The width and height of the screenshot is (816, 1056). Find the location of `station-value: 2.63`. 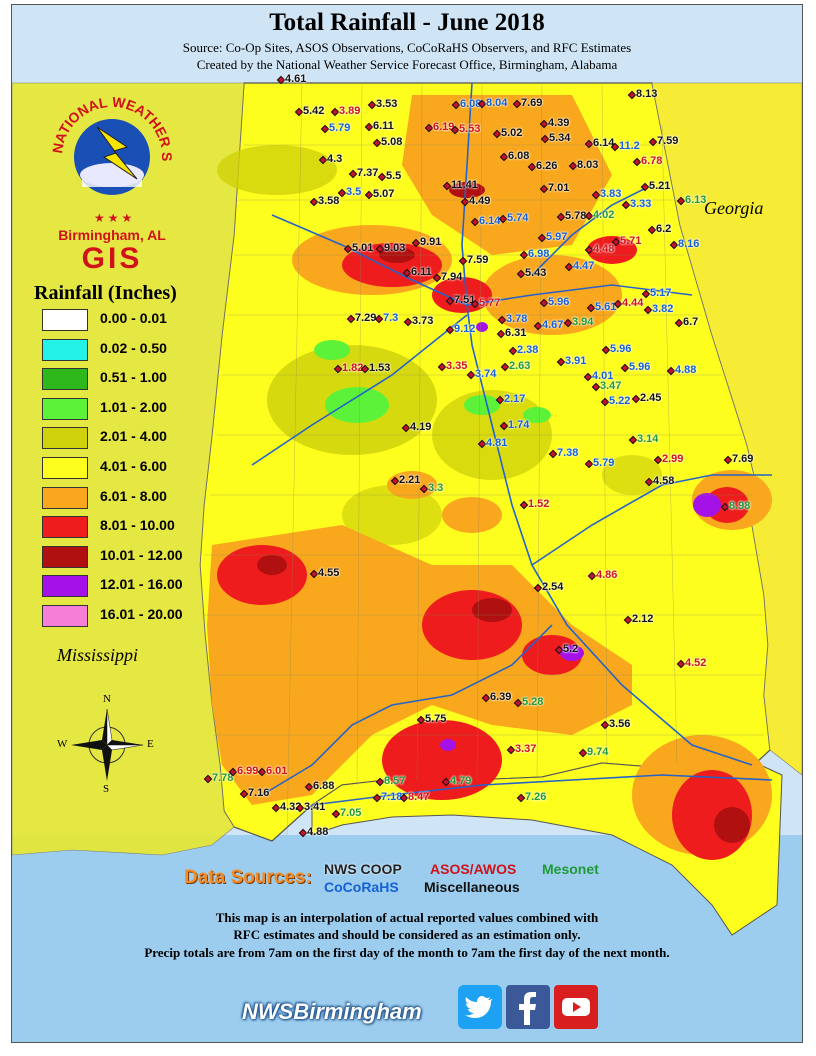

station-value: 2.63 is located at coordinates (520, 366).